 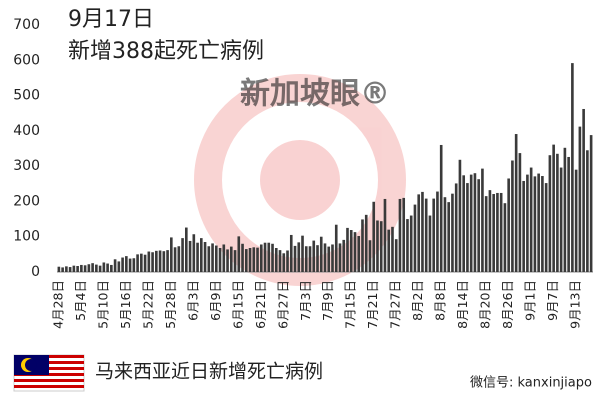 What do you see at coordinates (102, 304) in the screenshot?
I see `x-tick-label: 5月10日` at bounding box center [102, 304].